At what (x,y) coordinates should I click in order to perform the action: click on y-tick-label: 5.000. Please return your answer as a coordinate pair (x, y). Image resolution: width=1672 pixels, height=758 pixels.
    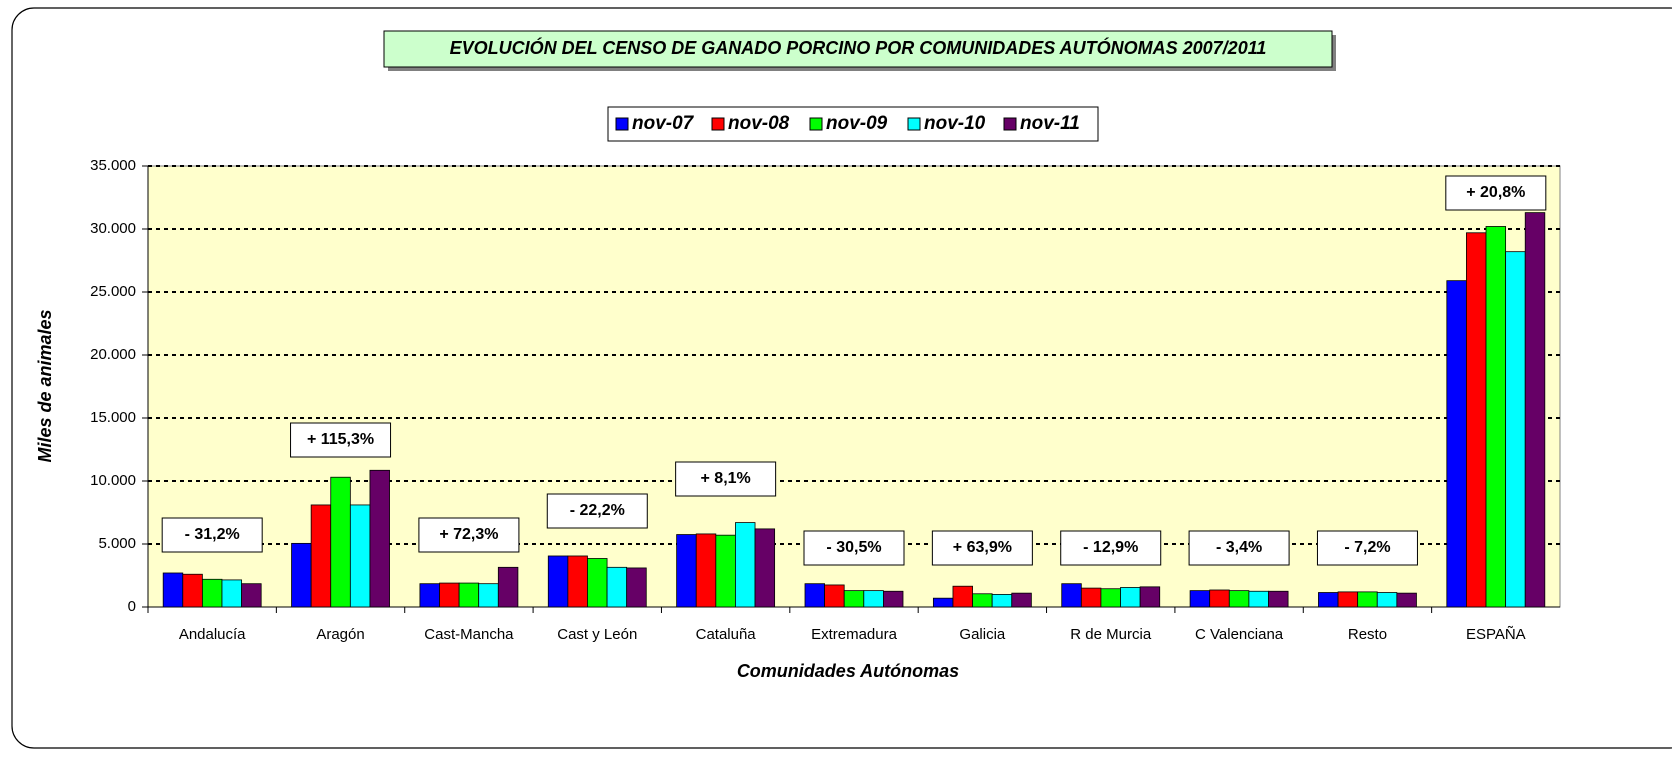
    Looking at the image, I should click on (117, 543).